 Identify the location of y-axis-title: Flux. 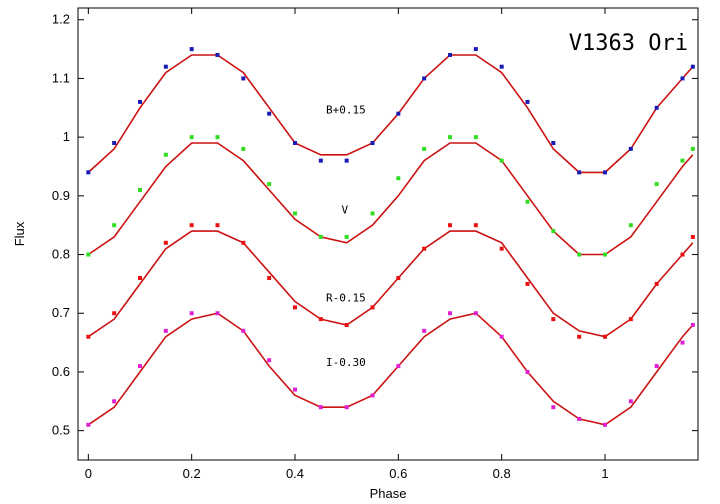
(19, 233).